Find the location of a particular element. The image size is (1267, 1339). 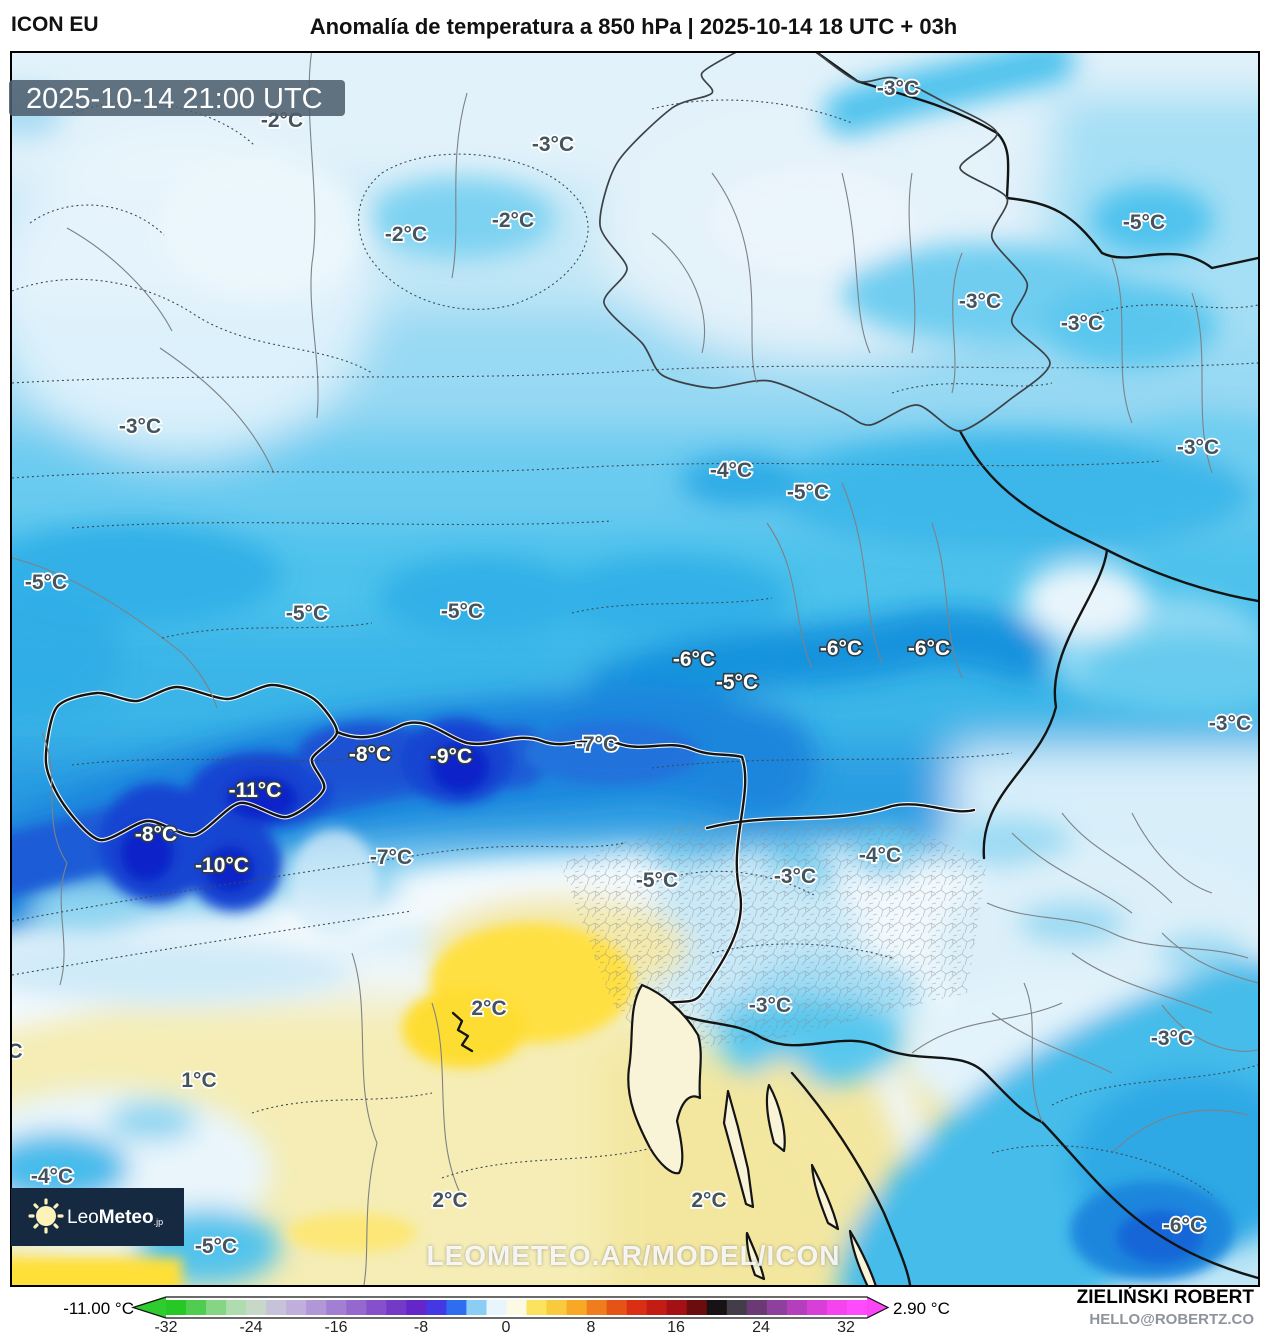

svg-text: -9°C is located at coordinates (451, 756).